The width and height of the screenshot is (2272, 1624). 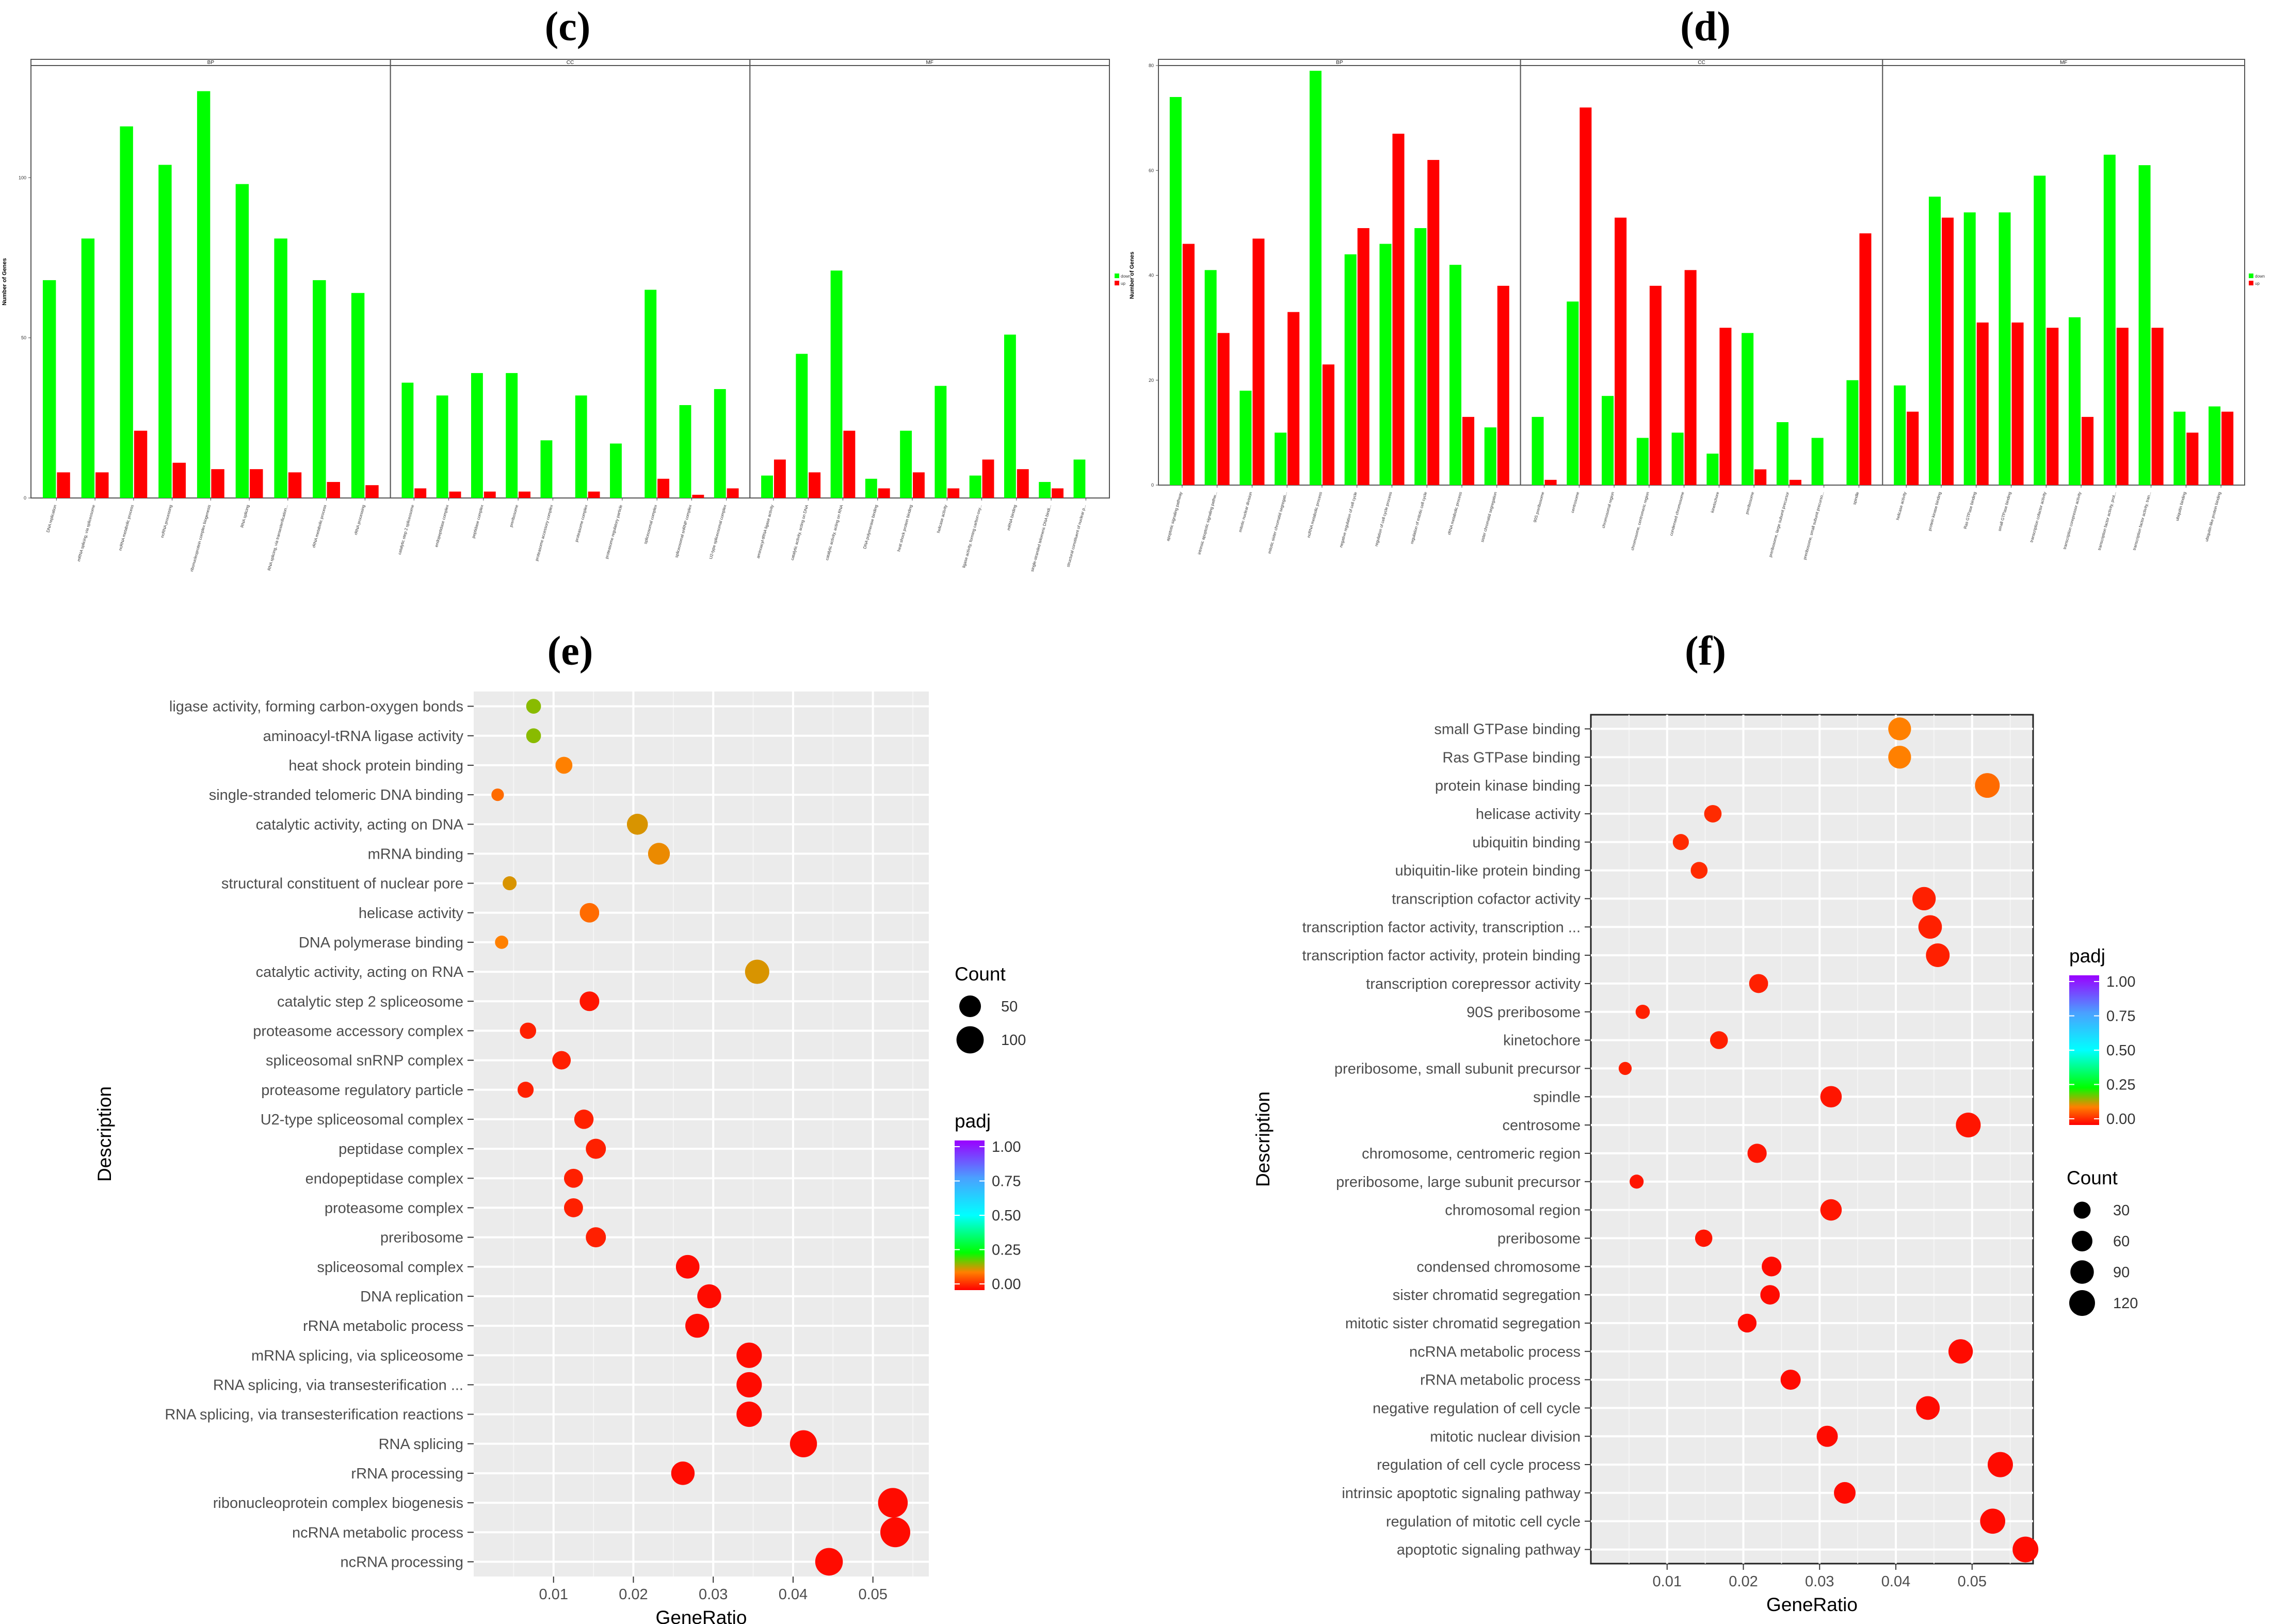 What do you see at coordinates (800, 532) in the screenshot?
I see `x-tick-label: catalytic activity, acting on DNA` at bounding box center [800, 532].